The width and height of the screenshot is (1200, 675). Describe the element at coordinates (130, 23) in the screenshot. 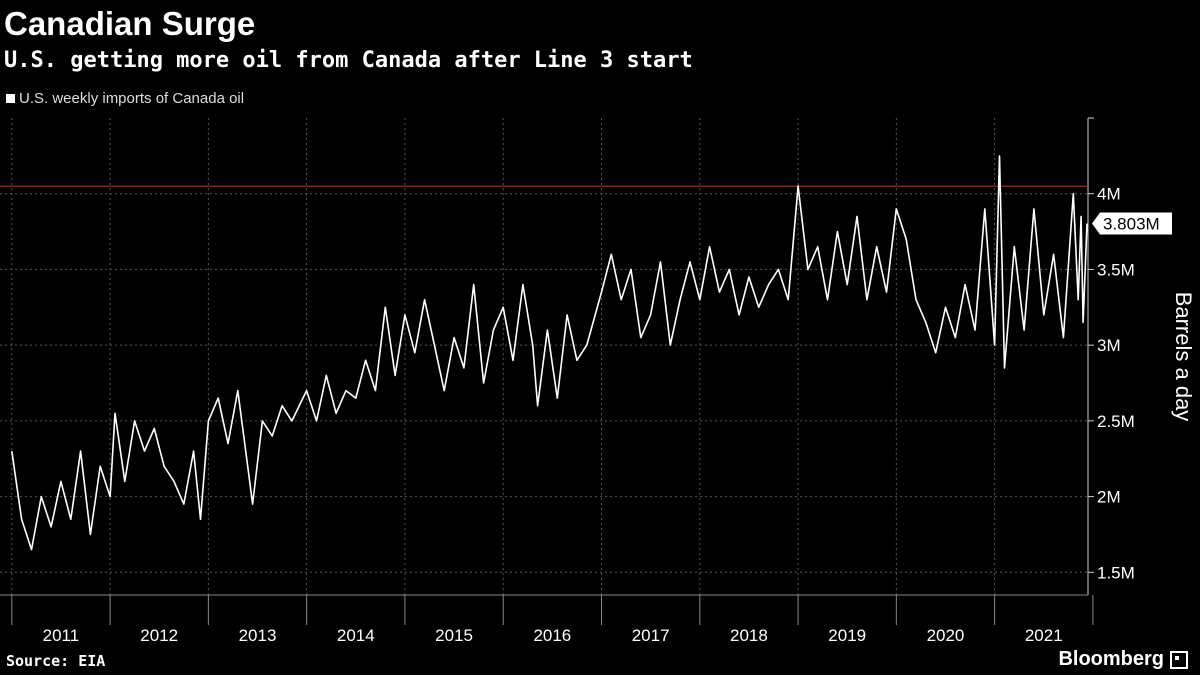

I see `chart-title: Canadian Surge` at that location.